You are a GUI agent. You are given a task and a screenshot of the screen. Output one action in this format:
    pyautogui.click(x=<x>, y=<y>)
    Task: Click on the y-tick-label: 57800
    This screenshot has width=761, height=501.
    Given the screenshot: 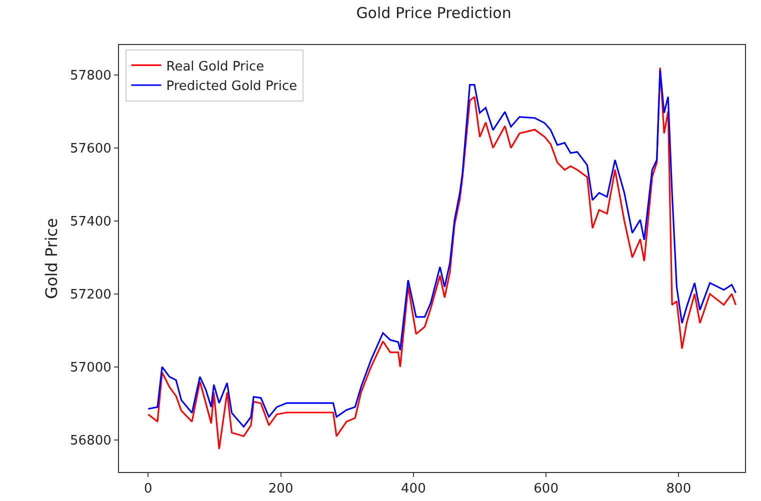 What is the action you would take?
    pyautogui.click(x=91, y=76)
    